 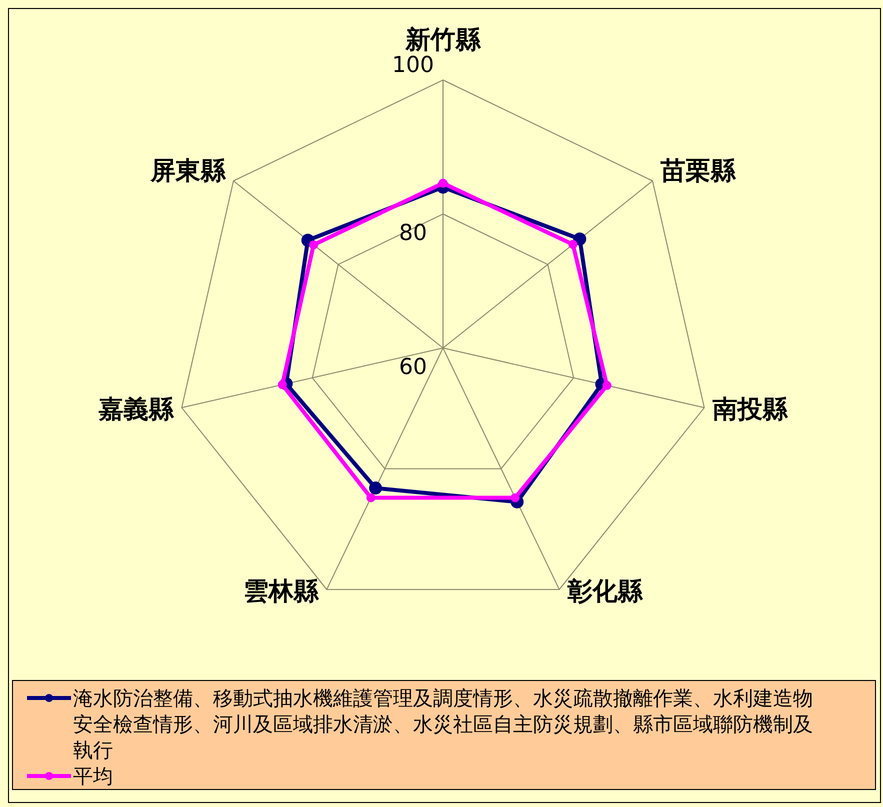 I want to click on spoke-label: 嘉義縣, so click(x=136, y=409).